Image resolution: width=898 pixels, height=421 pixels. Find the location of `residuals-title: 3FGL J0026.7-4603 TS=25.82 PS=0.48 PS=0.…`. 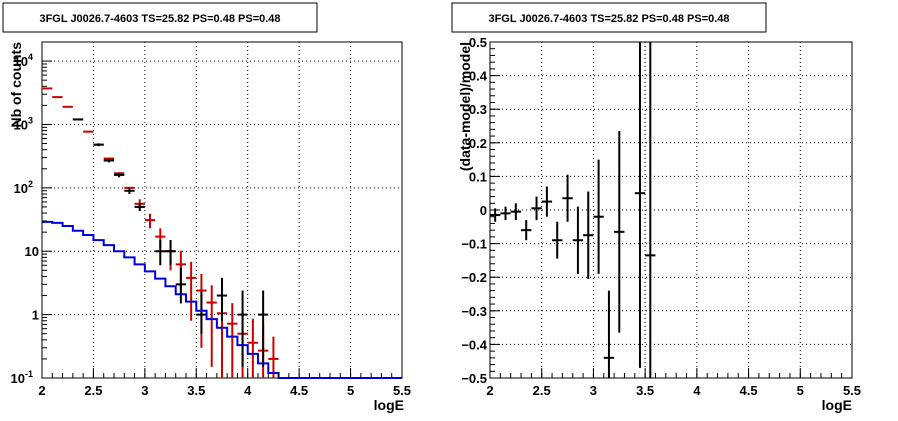

residuals-title: 3FGL J0026.7-4603 TS=25.82 PS=0.48 PS=0.… is located at coordinates (608, 19).